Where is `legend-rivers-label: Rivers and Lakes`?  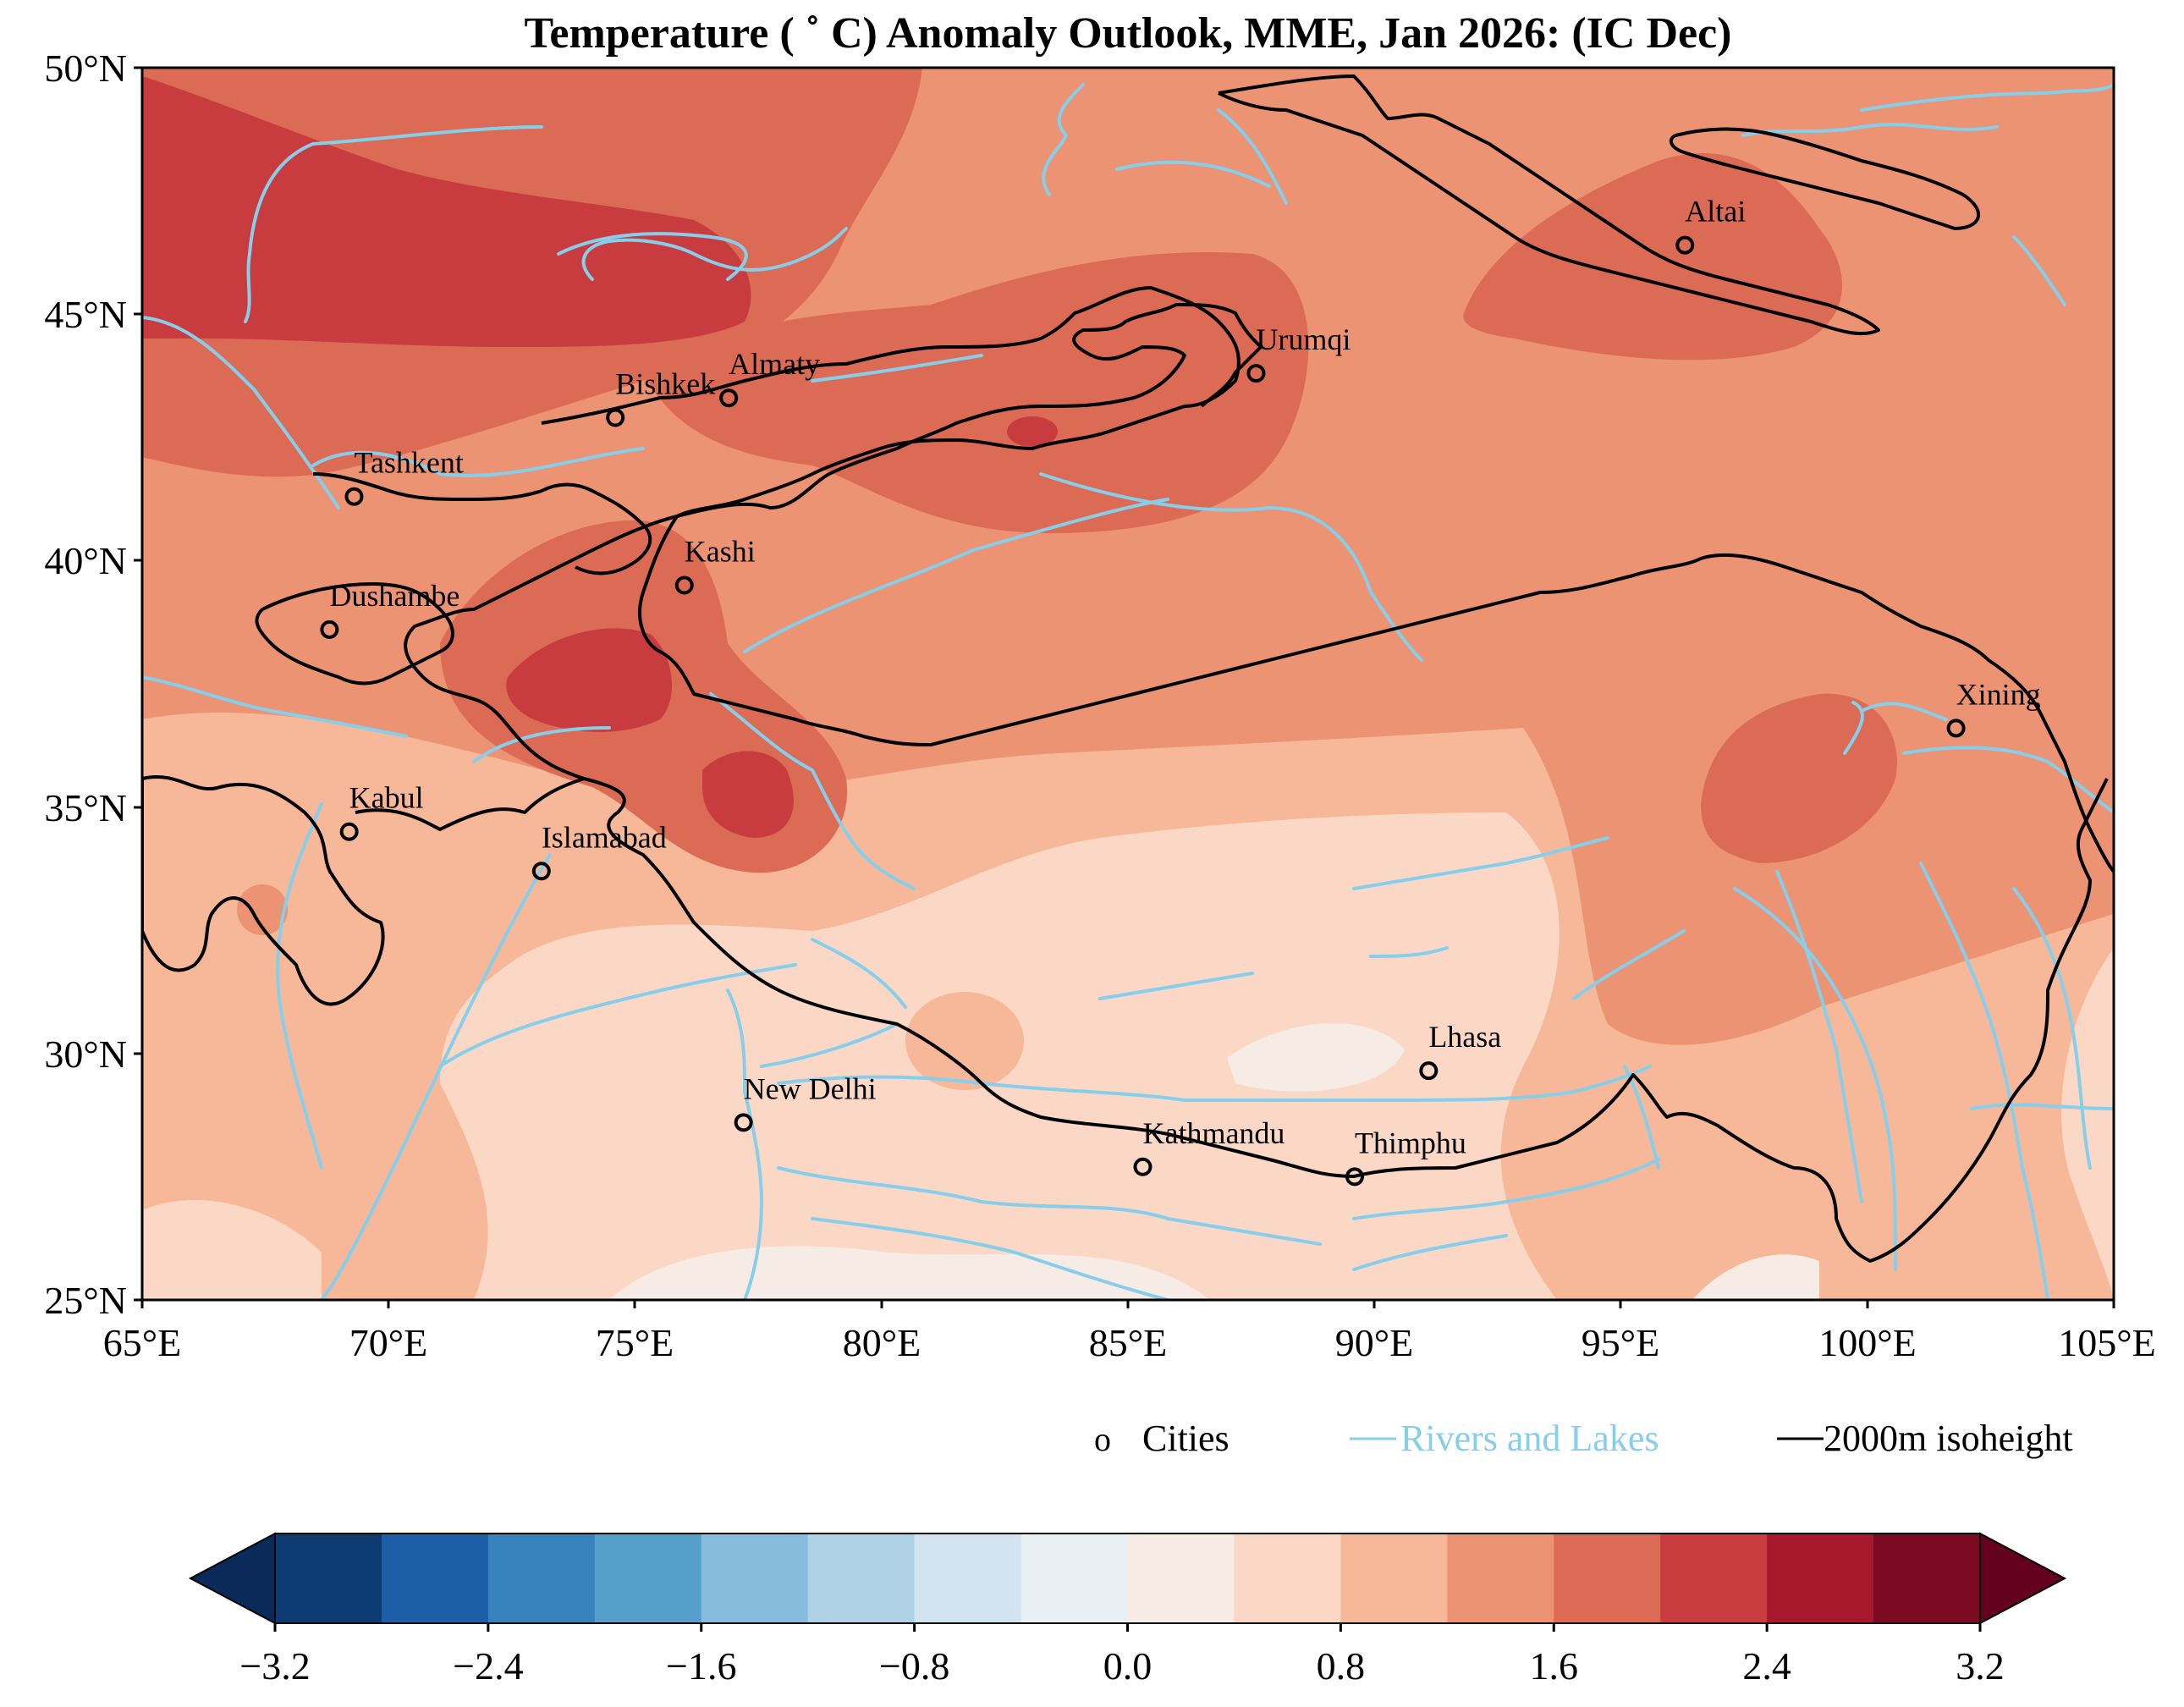
legend-rivers-label: Rivers and Lakes is located at coordinates (1529, 1438).